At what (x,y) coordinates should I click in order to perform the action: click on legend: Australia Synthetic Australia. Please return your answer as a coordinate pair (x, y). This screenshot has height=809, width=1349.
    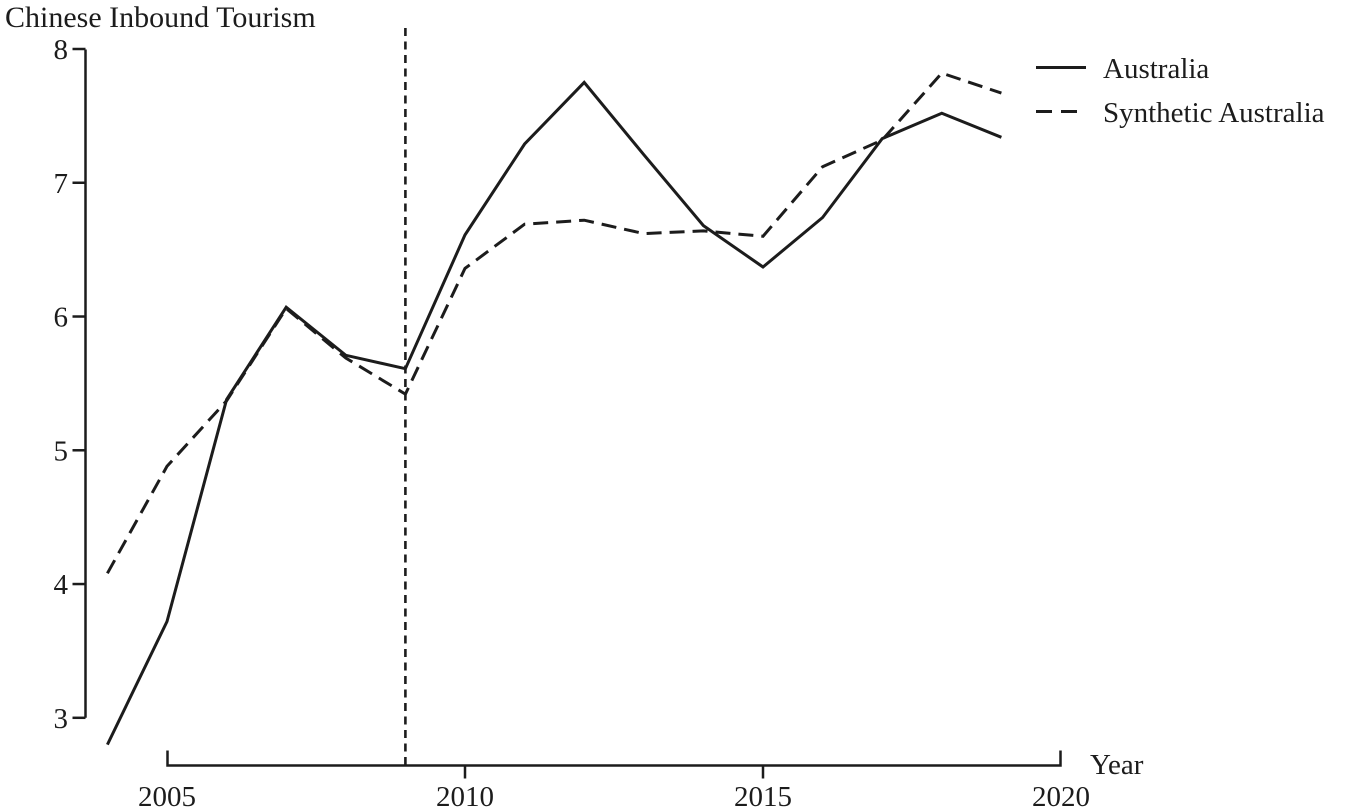
    Looking at the image, I should click on (1180, 91).